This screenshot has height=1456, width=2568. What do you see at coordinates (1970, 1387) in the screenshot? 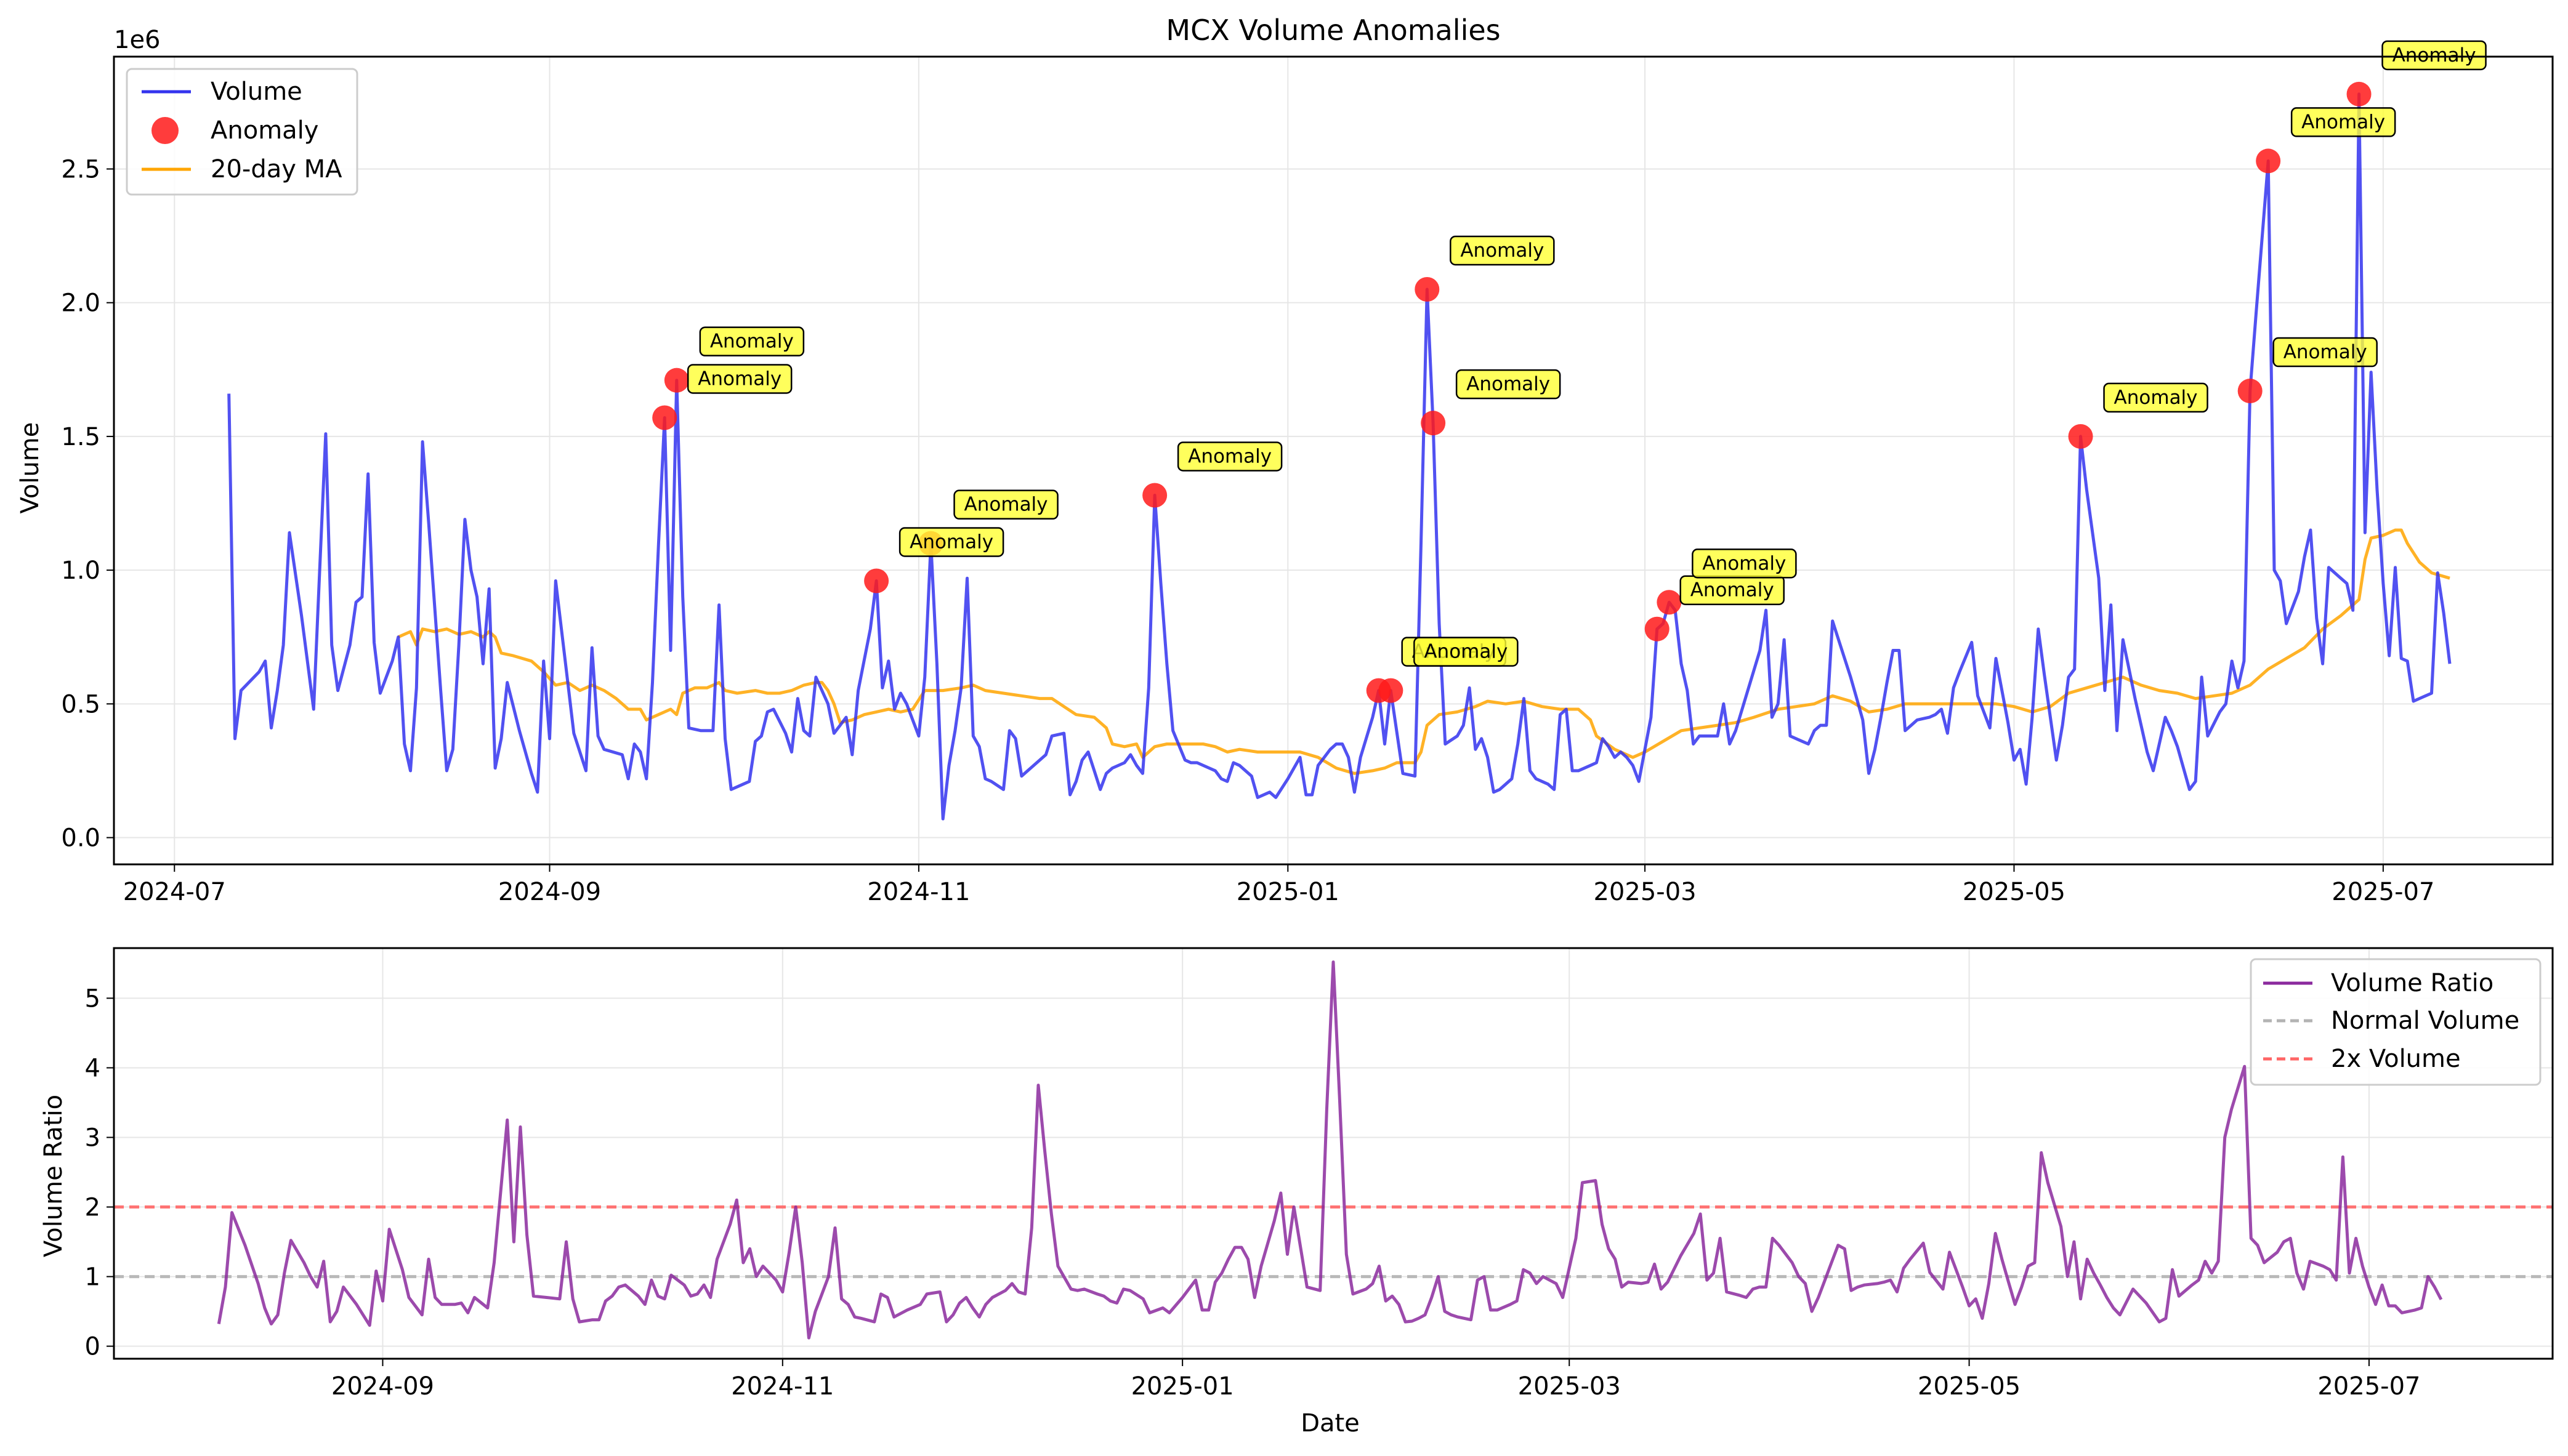
I see `bottom-x-tick-label: 2025-05` at bounding box center [1970, 1387].